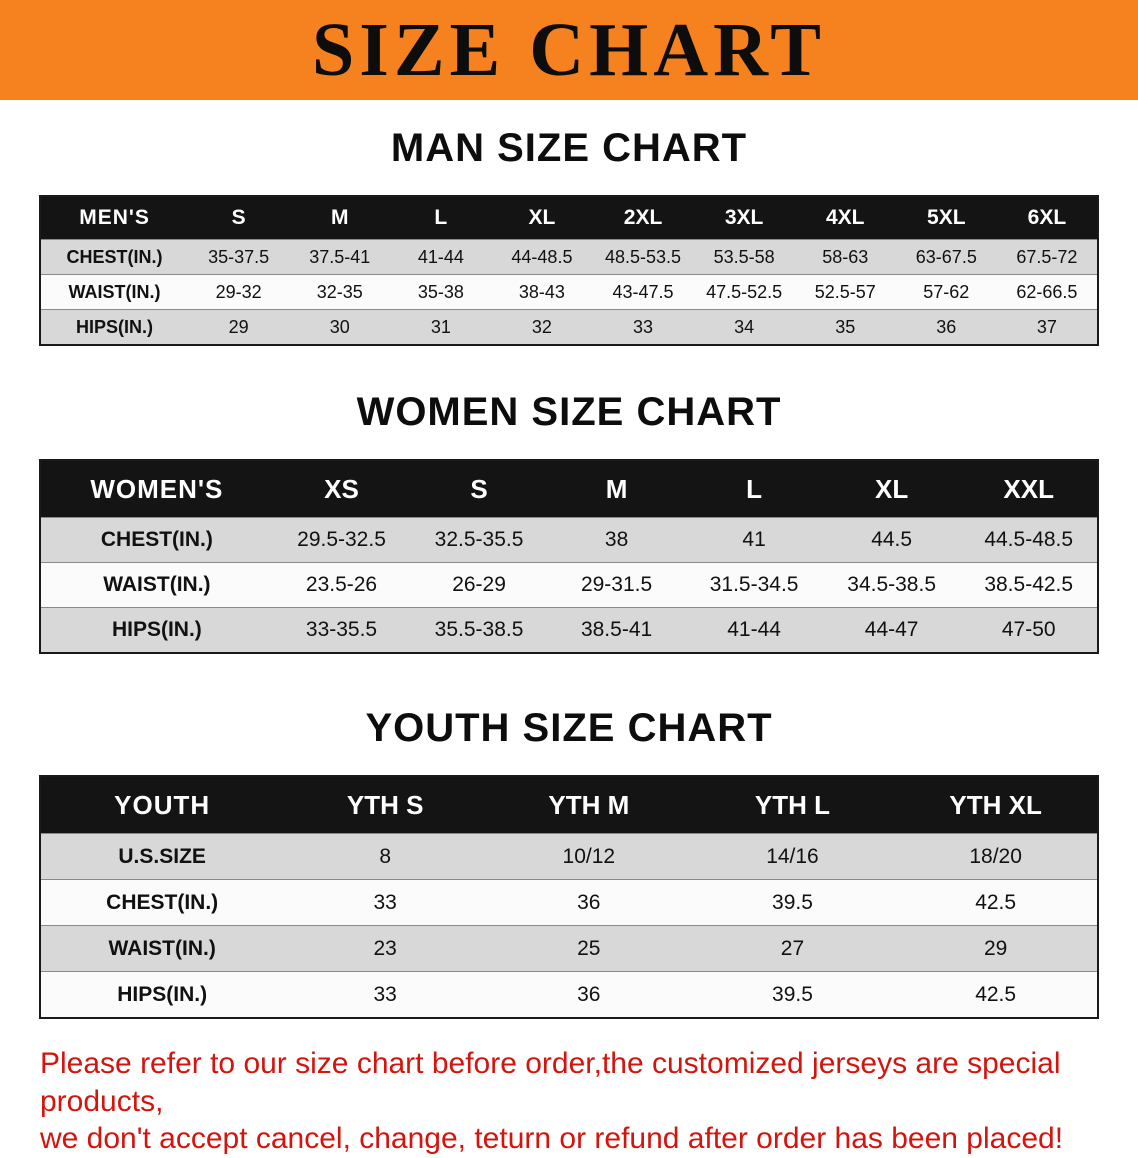 The width and height of the screenshot is (1138, 1158). I want to click on size-value-cell: 44.5-48.5, so click(1029, 539).